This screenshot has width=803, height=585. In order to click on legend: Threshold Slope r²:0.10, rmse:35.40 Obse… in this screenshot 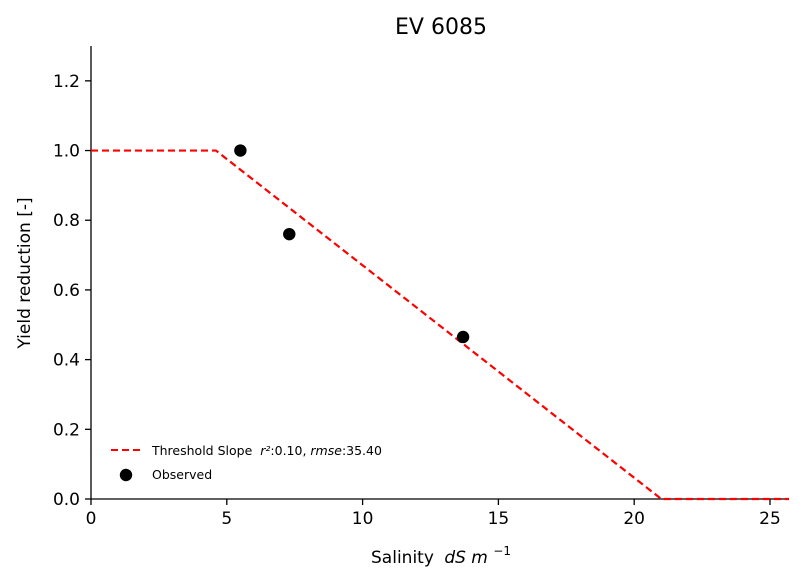, I will do `click(246, 462)`.